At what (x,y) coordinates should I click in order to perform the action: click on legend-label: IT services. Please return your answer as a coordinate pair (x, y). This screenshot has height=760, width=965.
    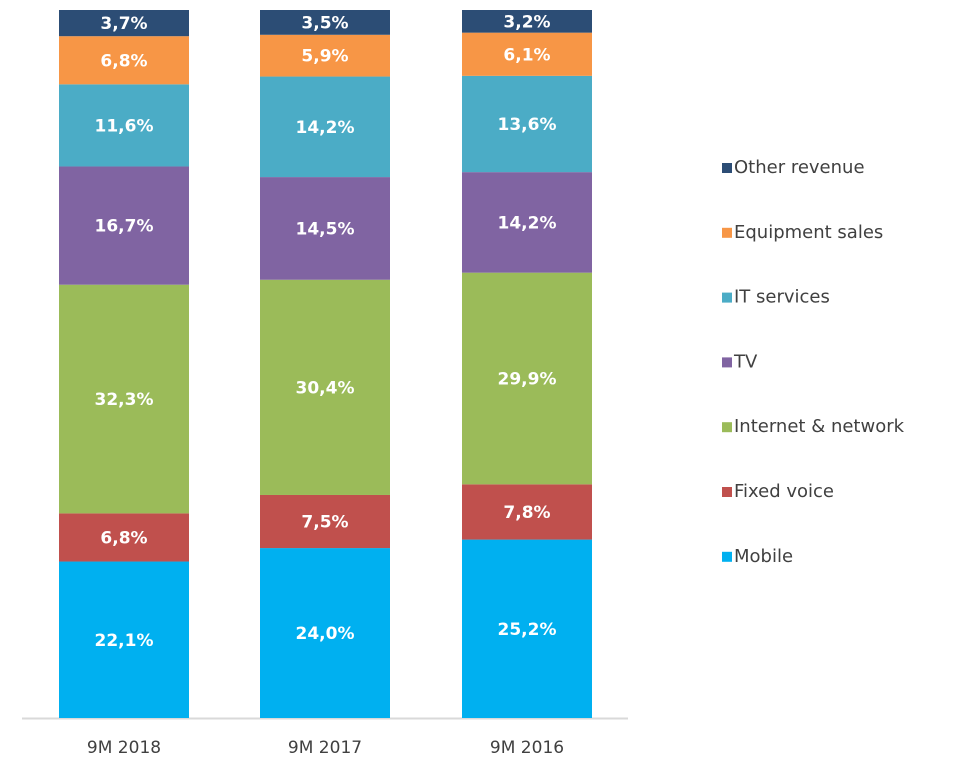
    Looking at the image, I should click on (782, 297).